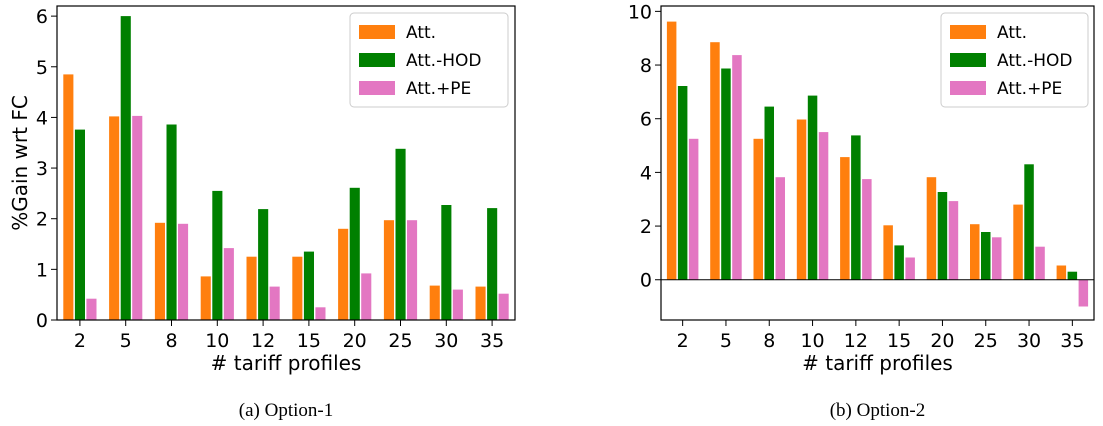  I want to click on legend-swatch-att-hod, so click(968, 60).